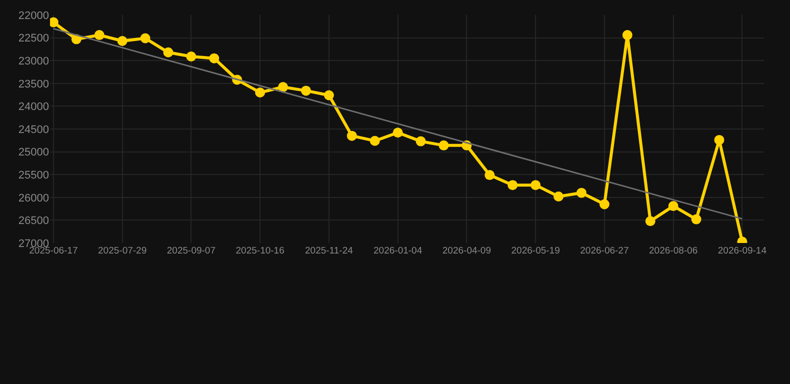  What do you see at coordinates (260, 251) in the screenshot?
I see `x-tick-label: 2025-10-16` at bounding box center [260, 251].